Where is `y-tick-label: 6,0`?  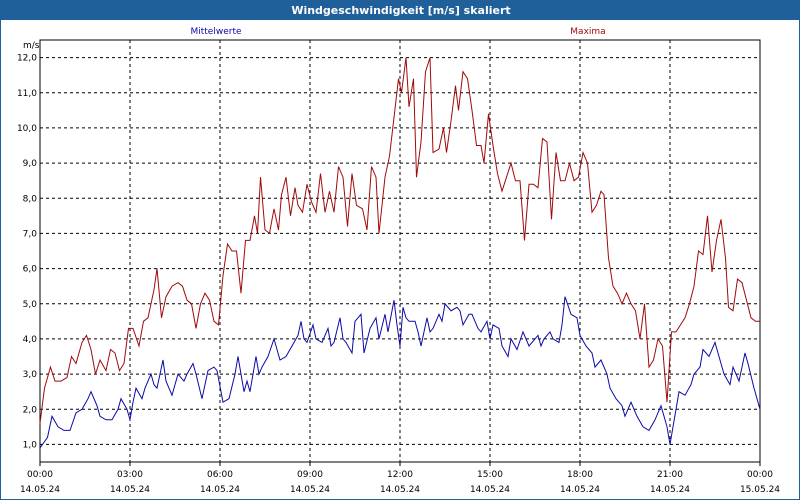 y-tick-label: 6,0 is located at coordinates (30, 270).